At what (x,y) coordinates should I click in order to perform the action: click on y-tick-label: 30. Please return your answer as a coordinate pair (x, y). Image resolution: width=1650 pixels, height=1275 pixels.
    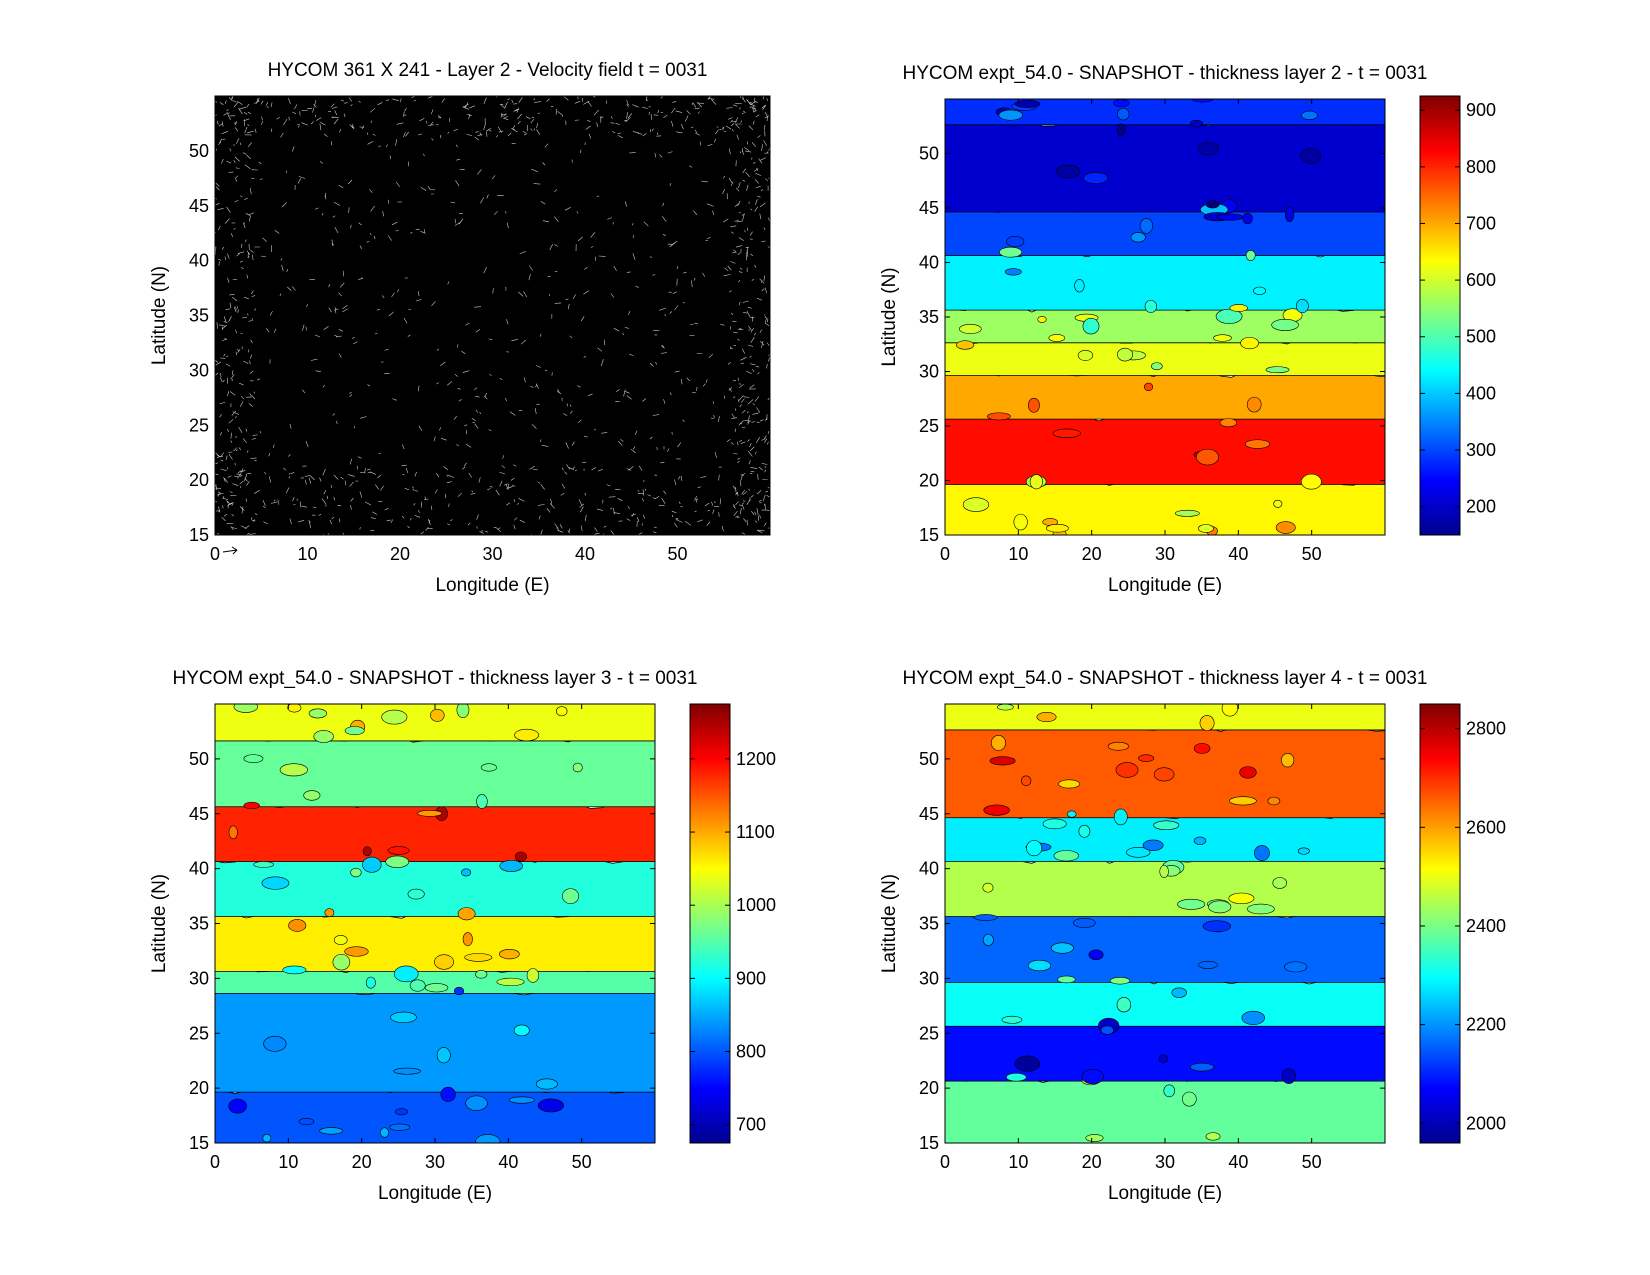
    Looking at the image, I should click on (199, 978).